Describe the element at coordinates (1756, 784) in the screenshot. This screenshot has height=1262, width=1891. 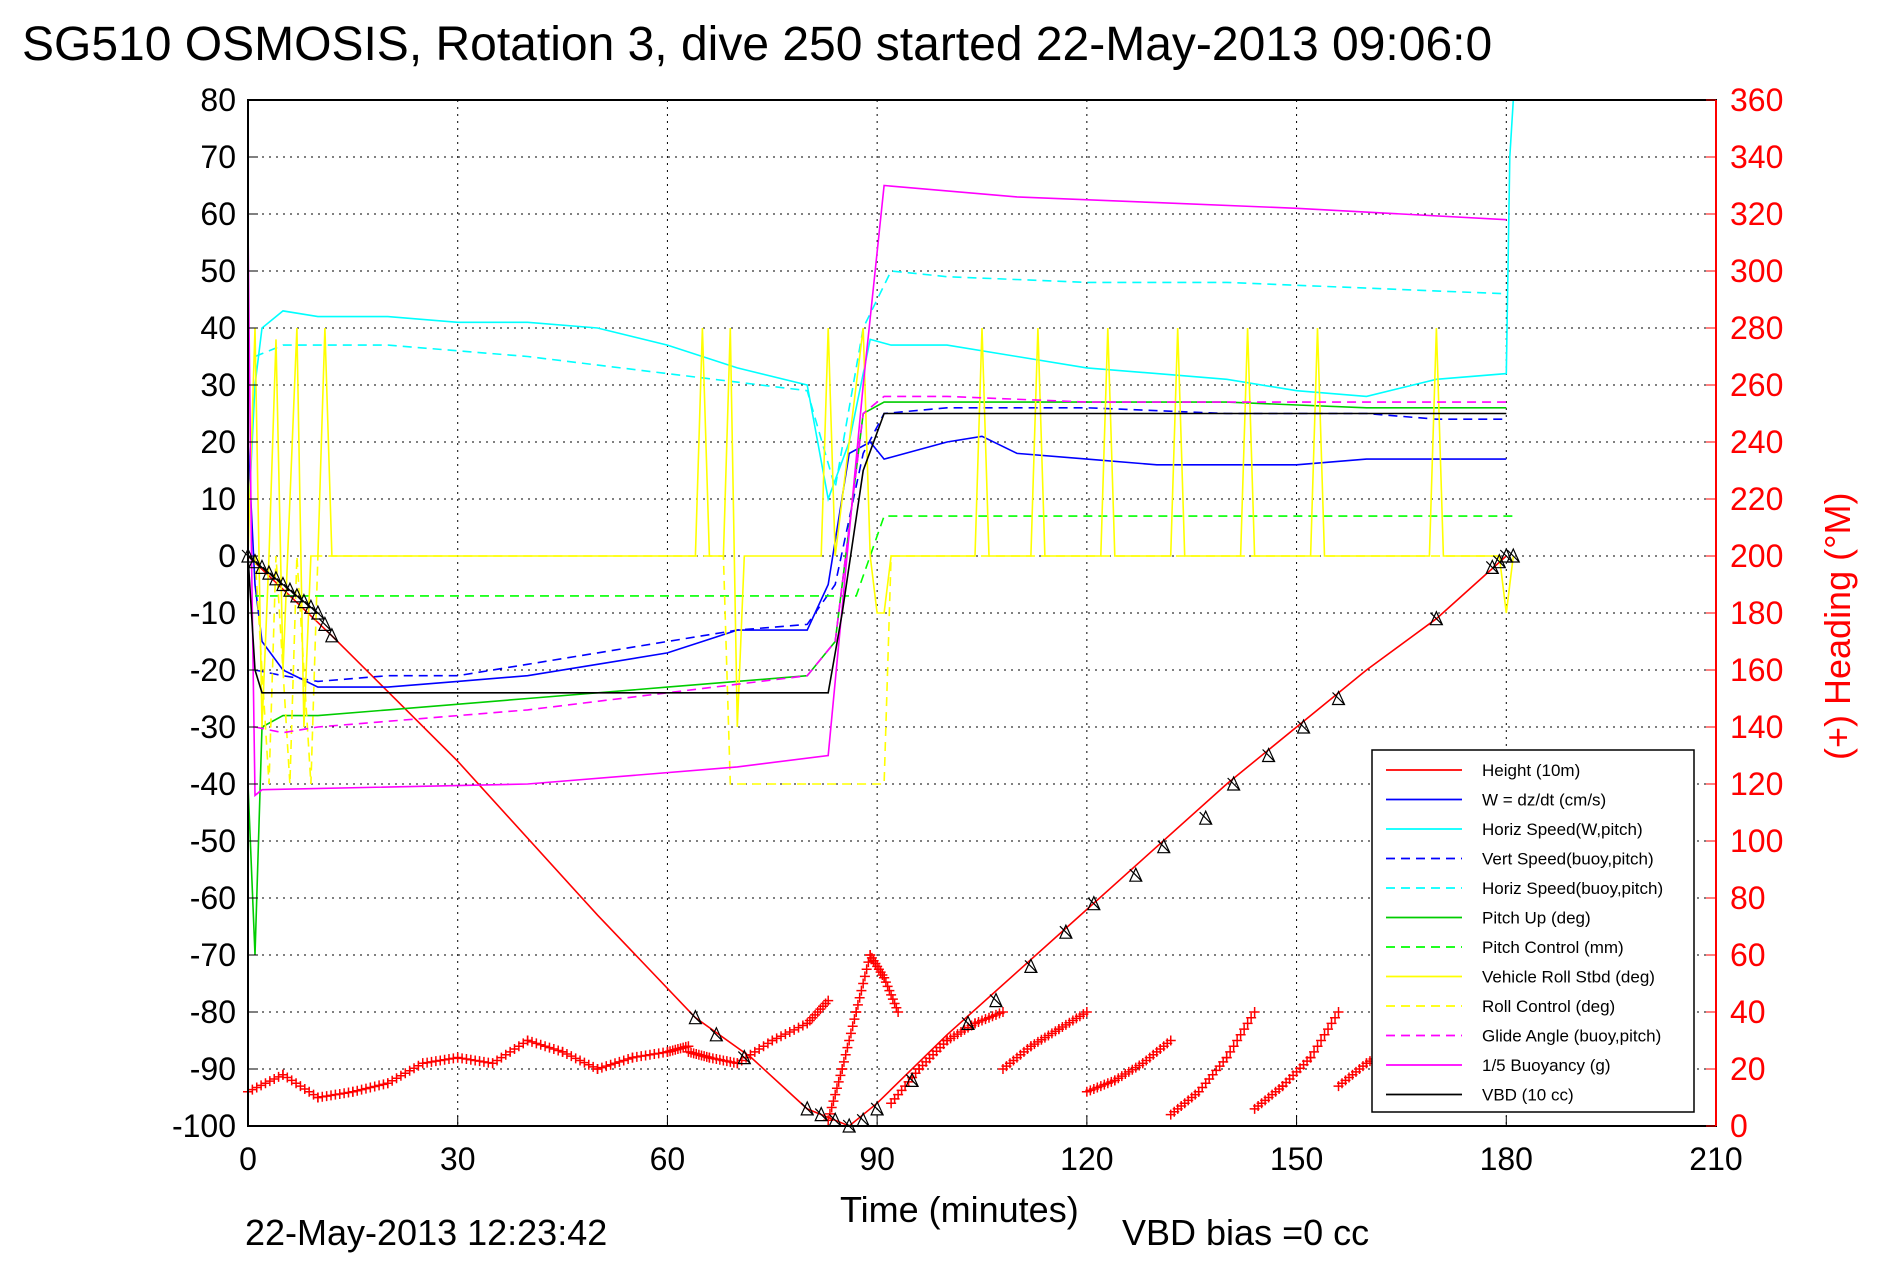
I see `y-right-tick-label: 120` at that location.